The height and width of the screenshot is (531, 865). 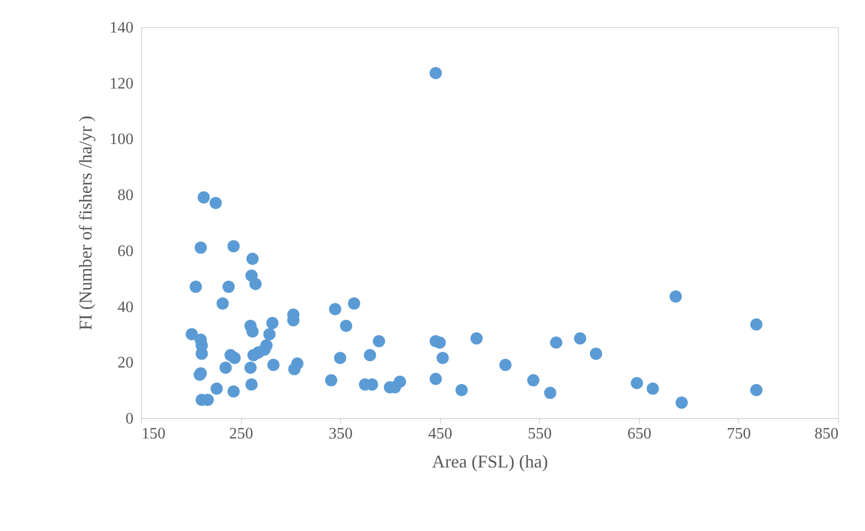 I want to click on x-axis-title: Area (FSL) (ha), so click(x=490, y=462).